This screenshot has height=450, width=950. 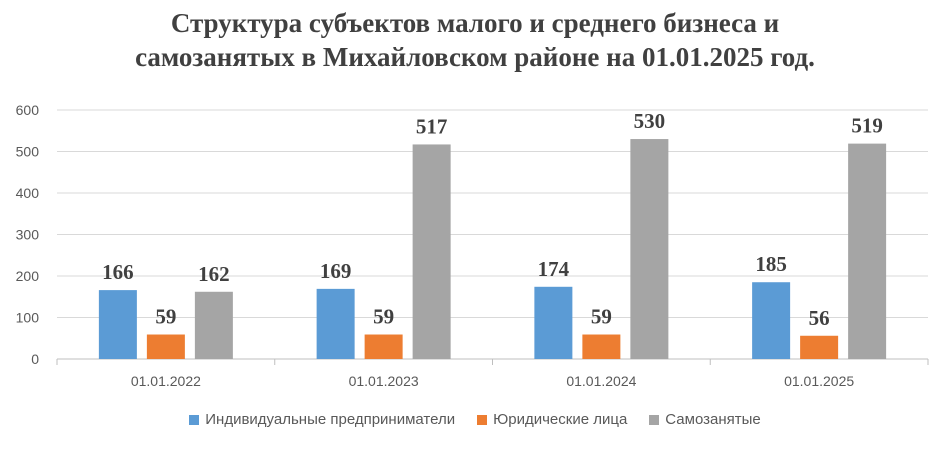 What do you see at coordinates (28, 276) in the screenshot?
I see `y-tick-label-2: 200` at bounding box center [28, 276].